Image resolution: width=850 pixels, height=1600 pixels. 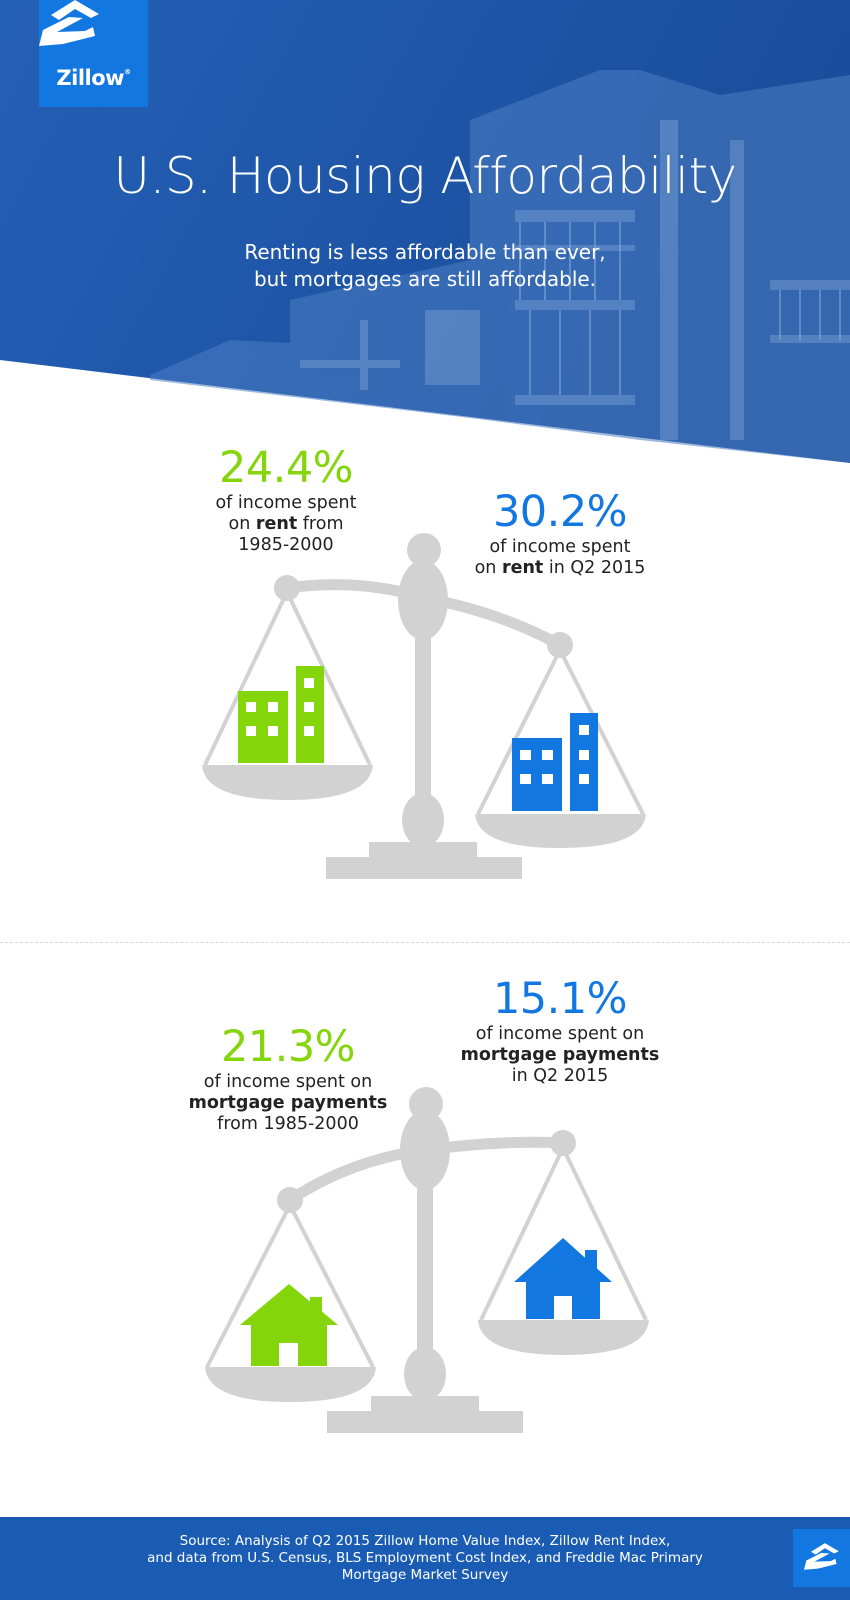 What do you see at coordinates (93, 53) in the screenshot?
I see `zillow-logo: Zillow®` at bounding box center [93, 53].